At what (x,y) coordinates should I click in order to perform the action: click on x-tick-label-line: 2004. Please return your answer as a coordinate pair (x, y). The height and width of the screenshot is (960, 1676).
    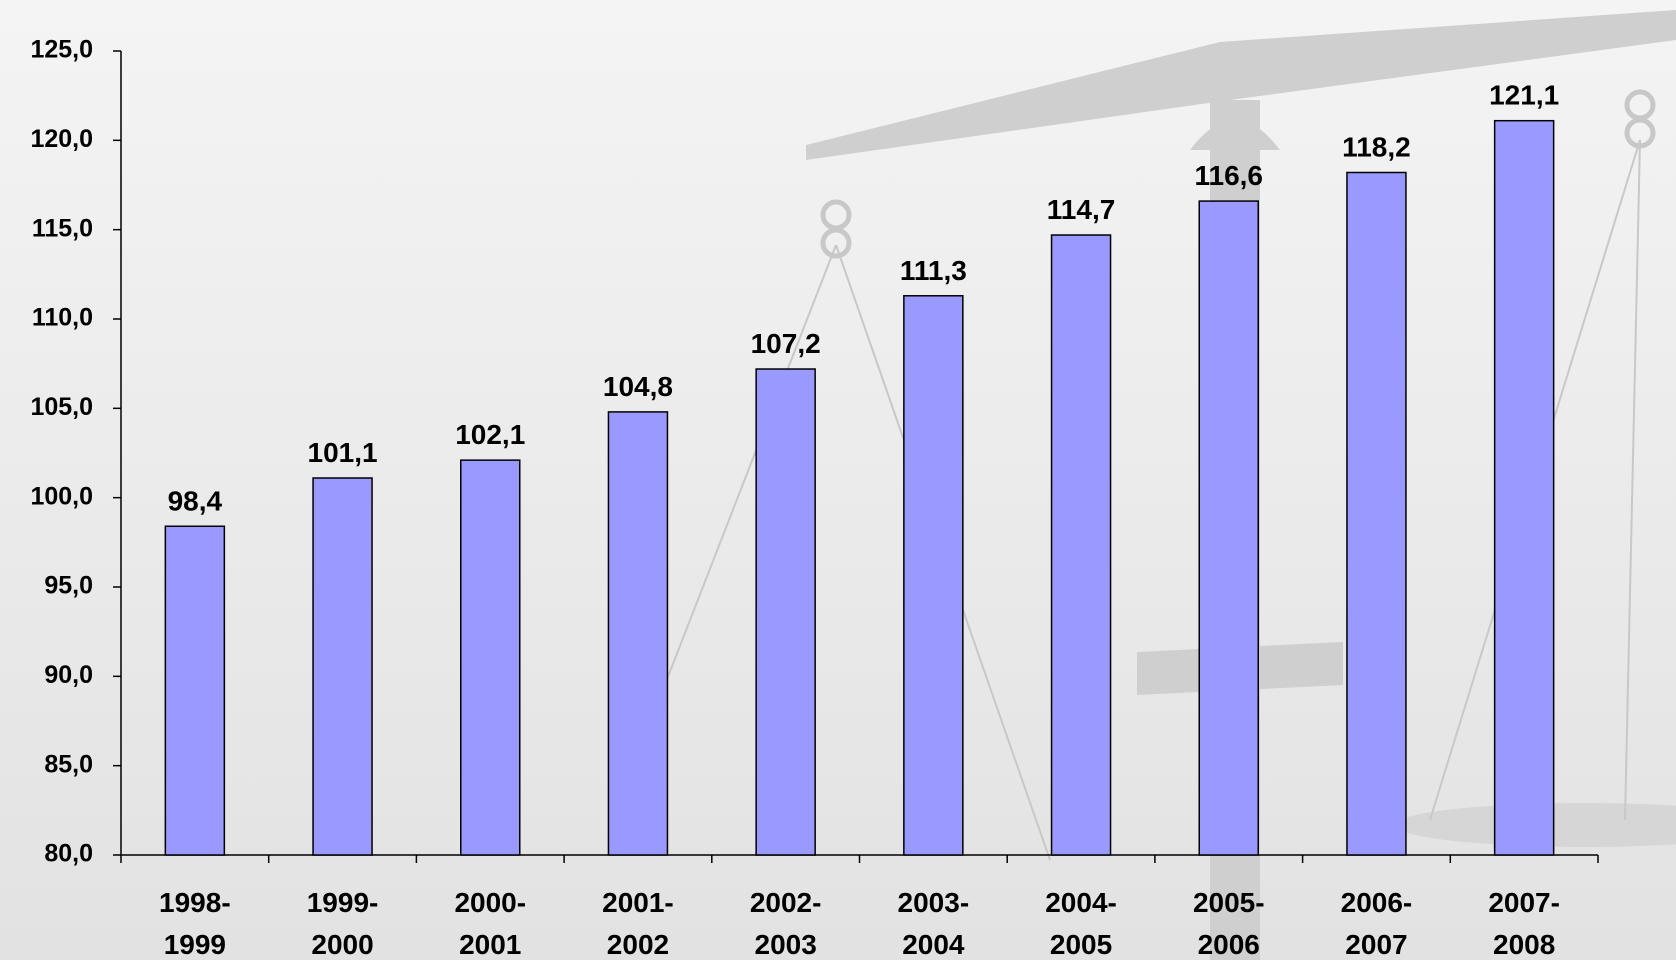
    Looking at the image, I should click on (933, 944).